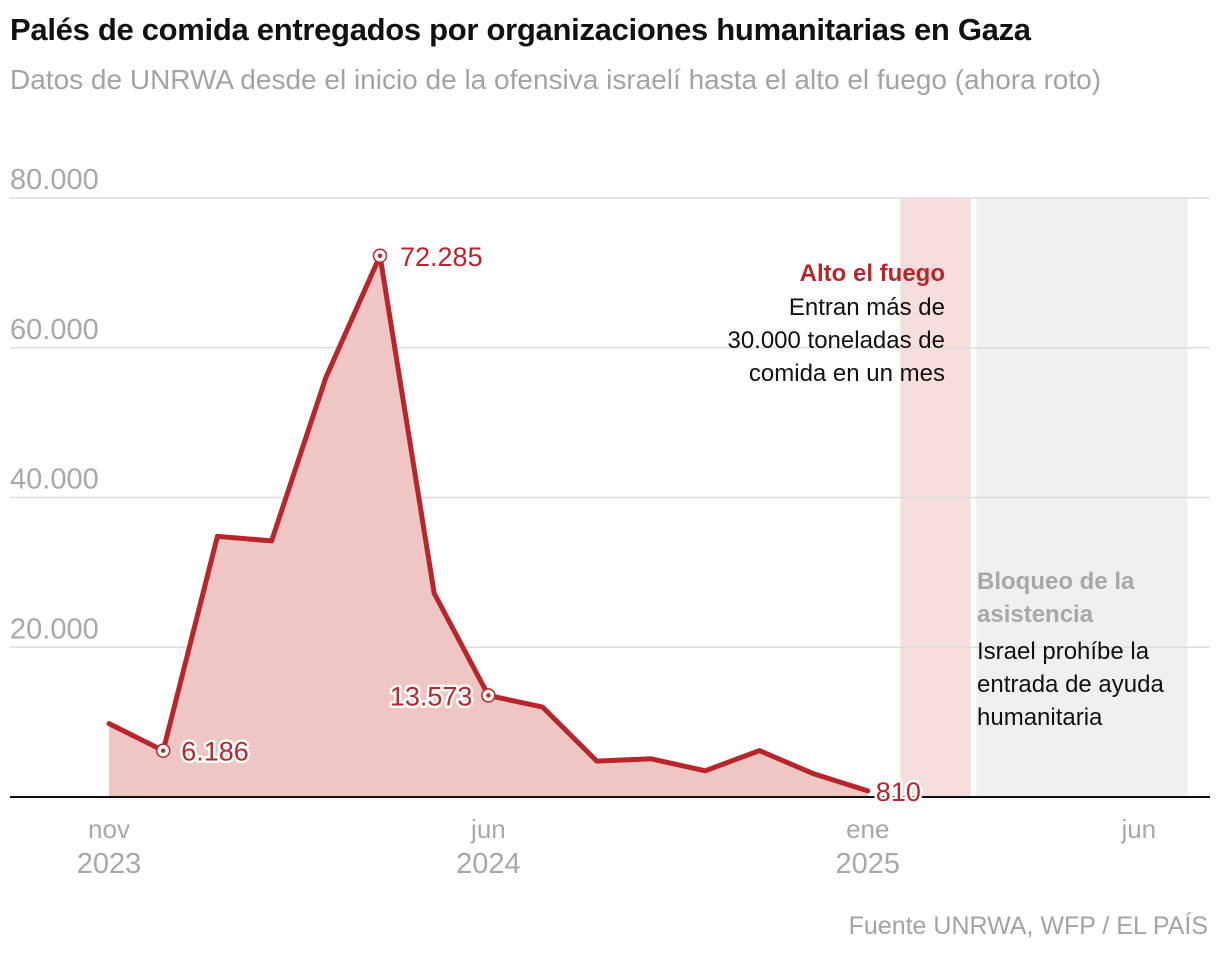 The image size is (1220, 960). Describe the element at coordinates (109, 864) in the screenshot. I see `x-tick-year-label: 2023` at that location.